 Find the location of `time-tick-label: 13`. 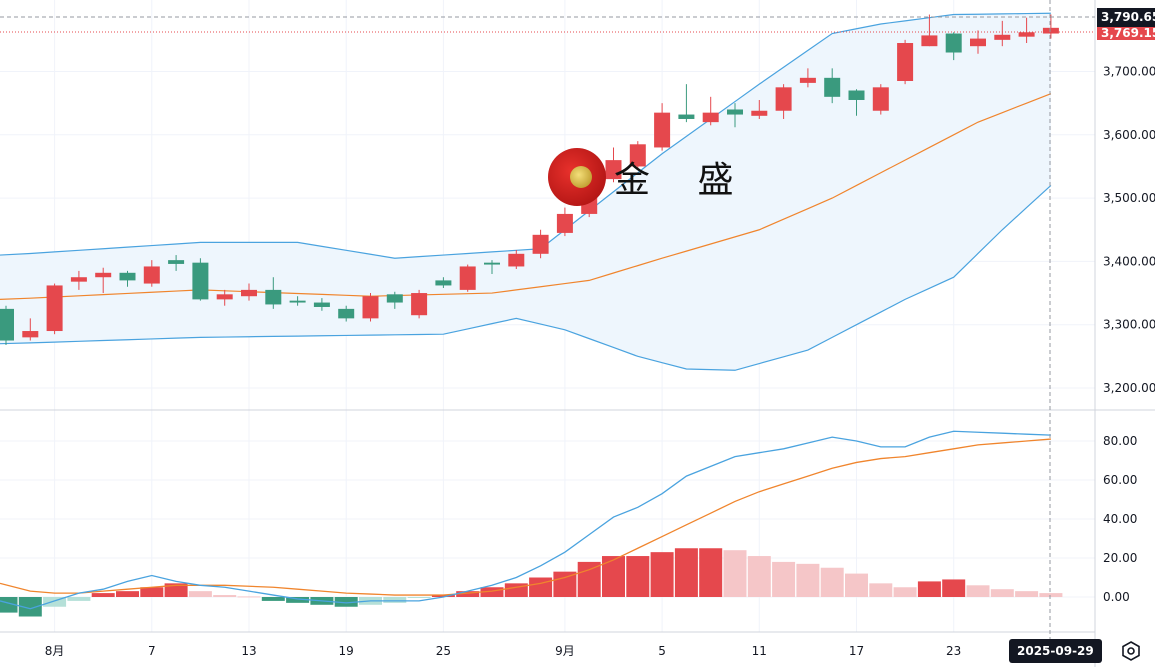

time-tick-label: 13 is located at coordinates (248, 651).